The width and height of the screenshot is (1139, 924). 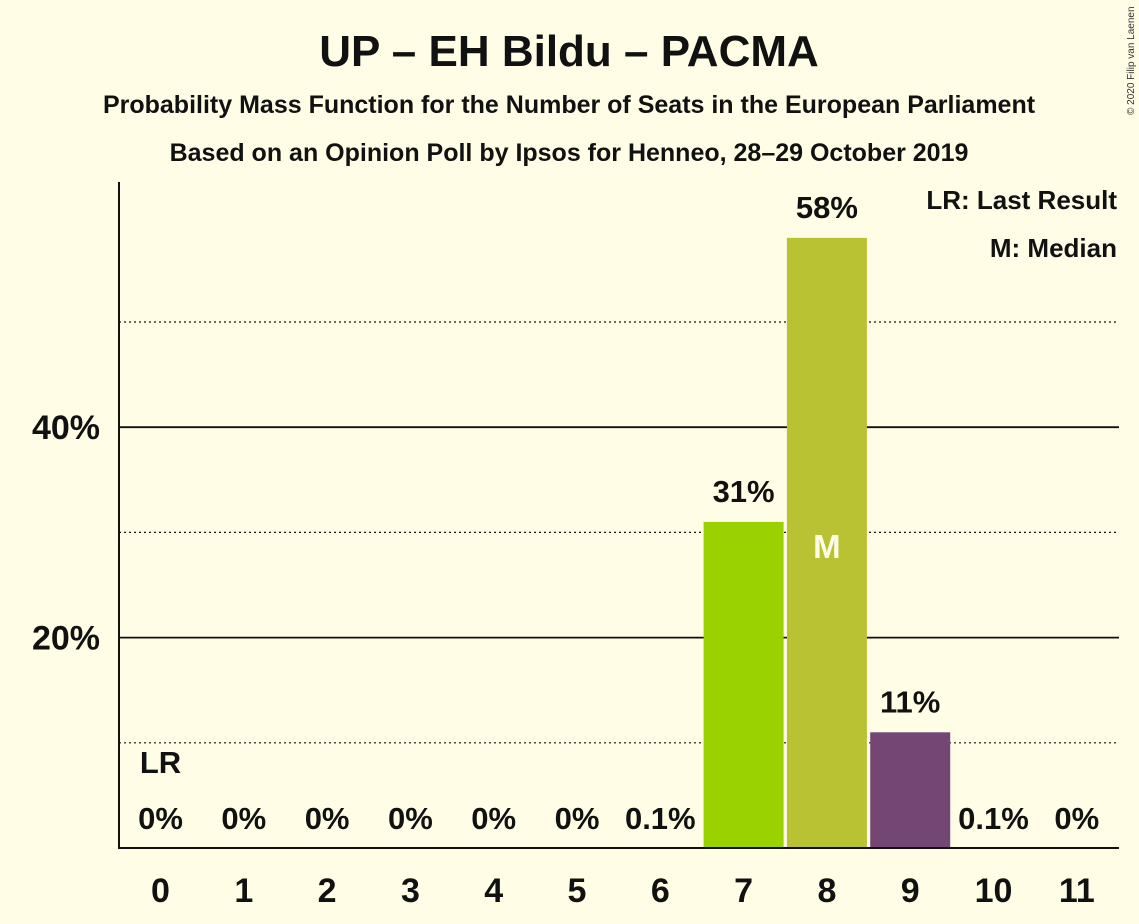 What do you see at coordinates (743, 891) in the screenshot?
I see `x-tick-label: 7` at bounding box center [743, 891].